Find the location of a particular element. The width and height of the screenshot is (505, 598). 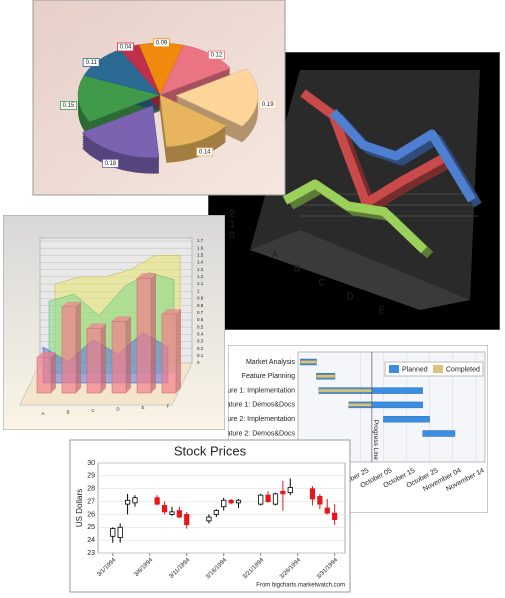

footer: From bigcharts.marketwatch.com is located at coordinates (300, 586).